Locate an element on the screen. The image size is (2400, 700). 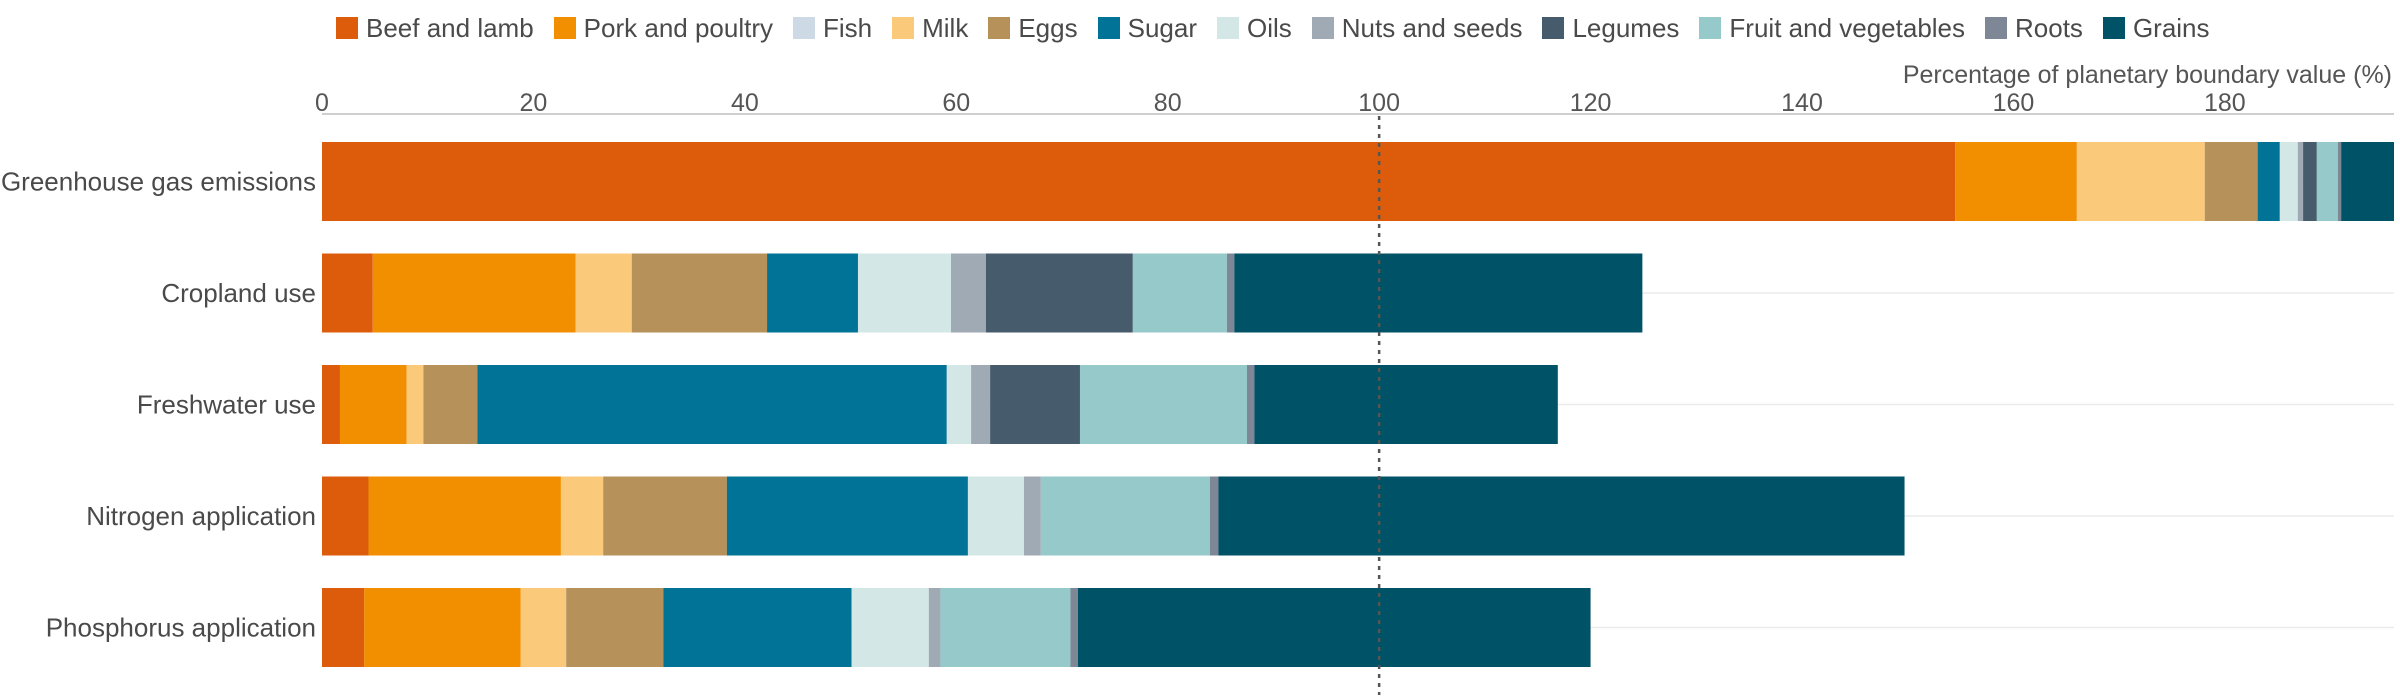
legend-item-nuts-and-seeds: Nuts and seeds is located at coordinates (1417, 28).